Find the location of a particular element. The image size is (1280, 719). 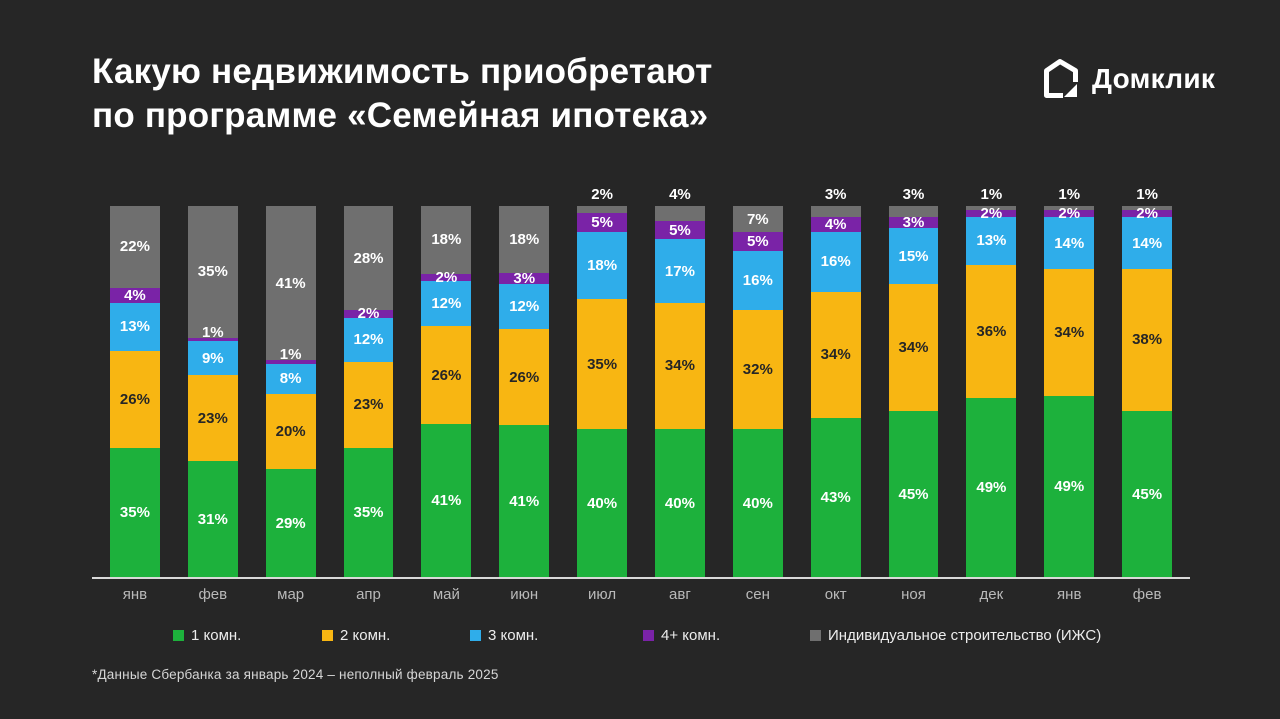

segment-3-room: 14% is located at coordinates (1069, 243).